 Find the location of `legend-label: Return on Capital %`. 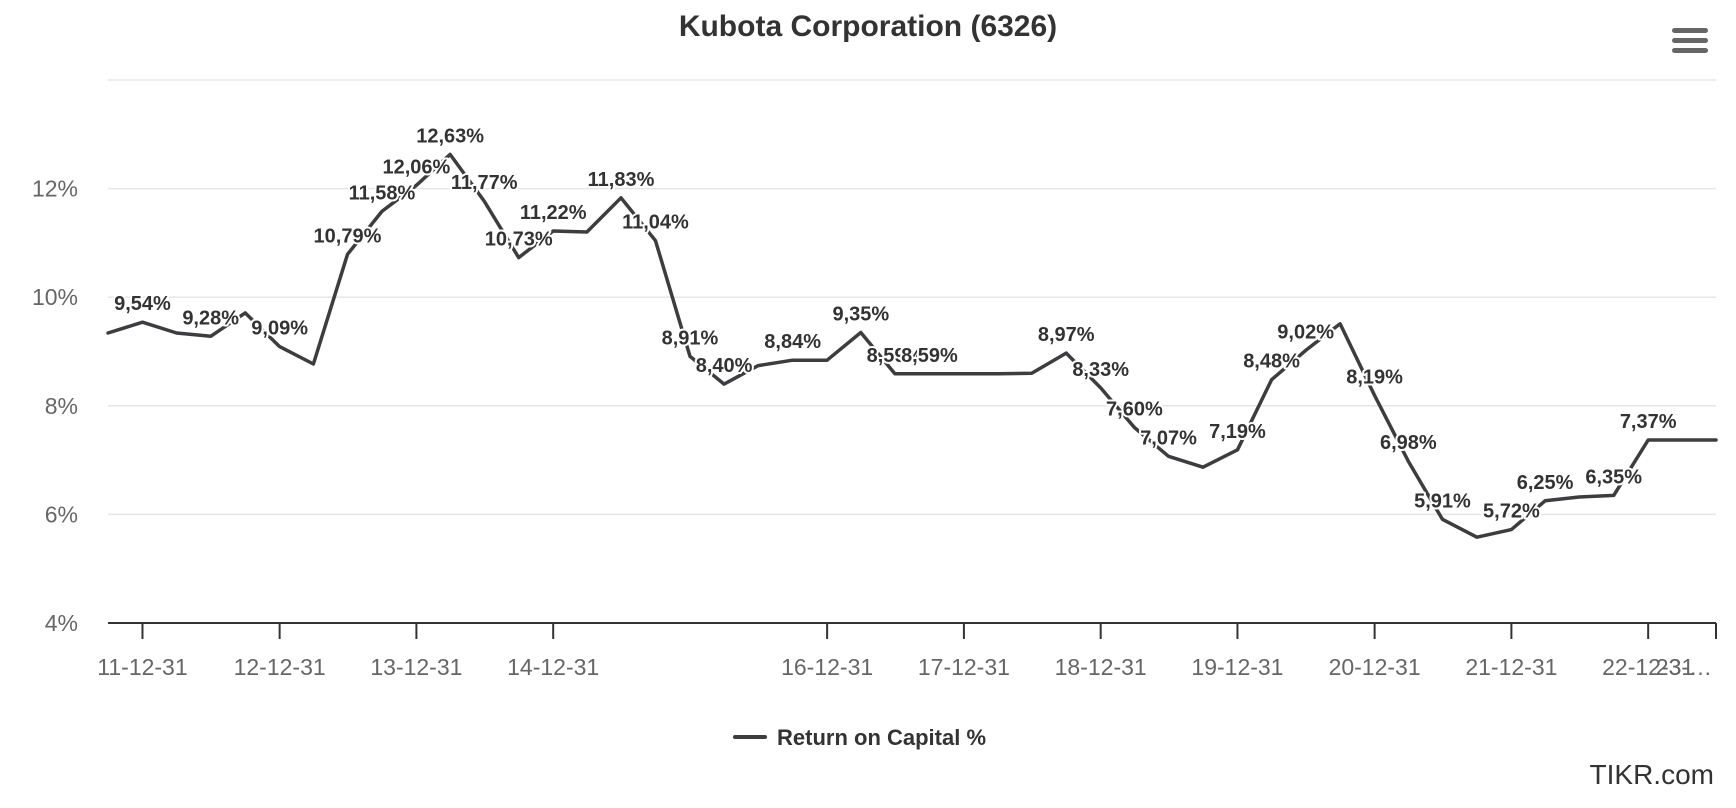

legend-label: Return on Capital % is located at coordinates (881, 737).